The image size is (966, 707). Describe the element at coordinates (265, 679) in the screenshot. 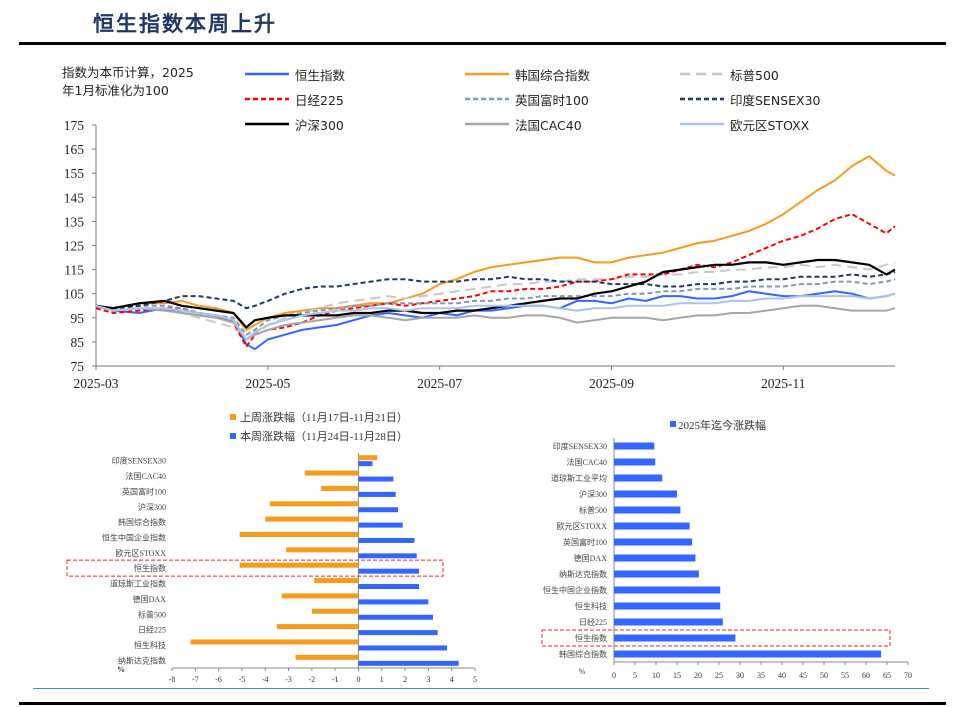

I see `x-tick-label: -4` at that location.